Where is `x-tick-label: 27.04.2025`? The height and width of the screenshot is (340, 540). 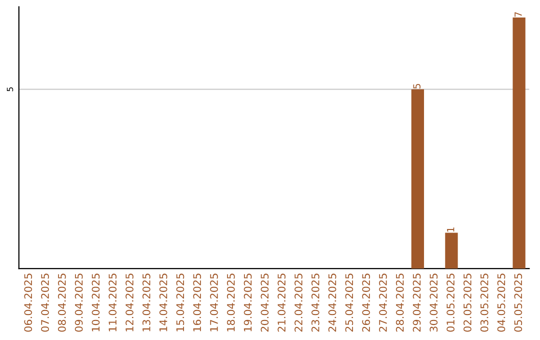 x-tick-label: 27.04.2025 is located at coordinates (383, 303).